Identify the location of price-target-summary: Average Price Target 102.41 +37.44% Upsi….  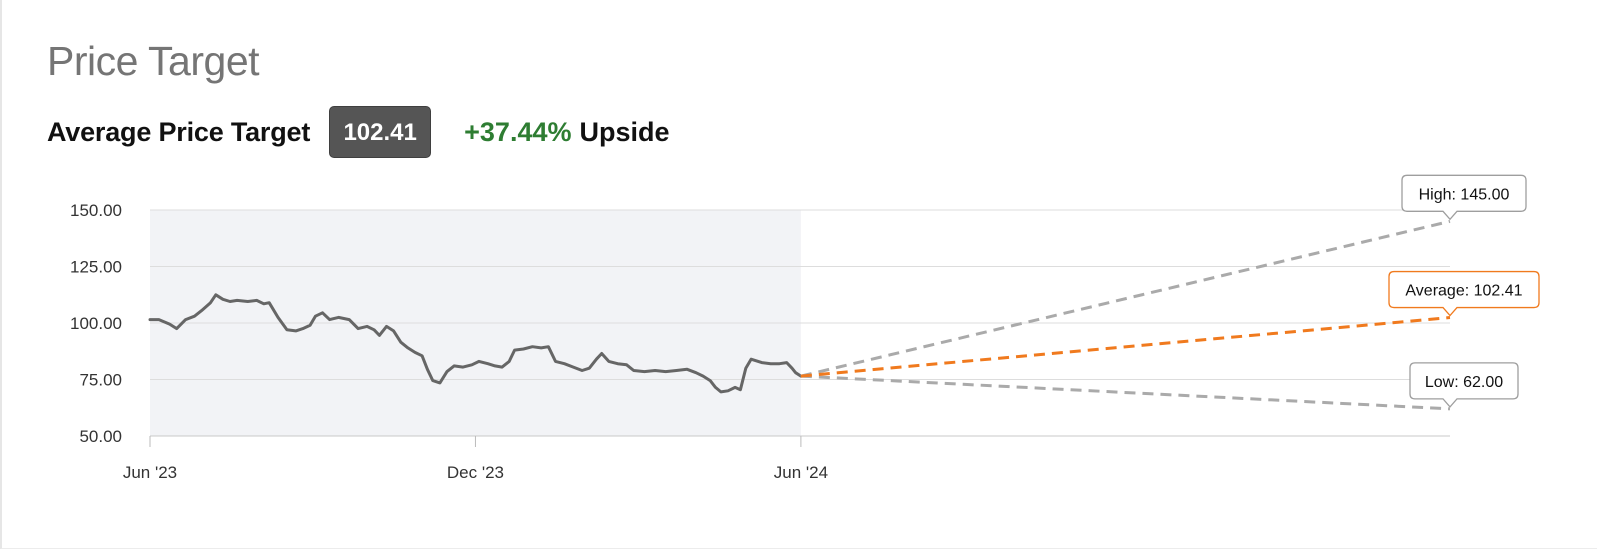
(358, 132).